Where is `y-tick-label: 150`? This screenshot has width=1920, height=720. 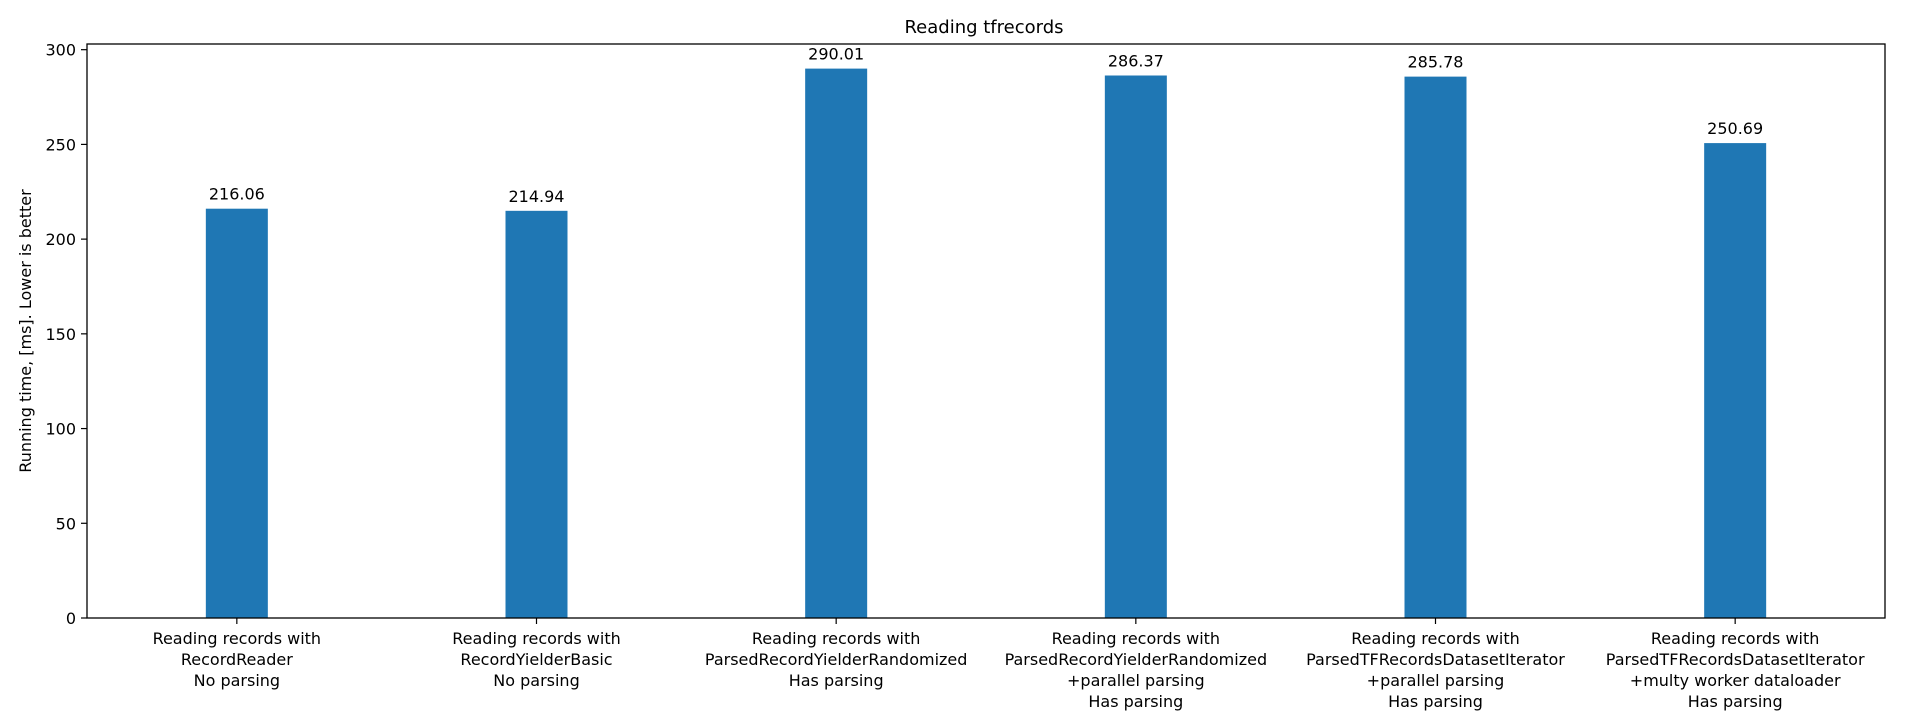 y-tick-label: 150 is located at coordinates (60, 334).